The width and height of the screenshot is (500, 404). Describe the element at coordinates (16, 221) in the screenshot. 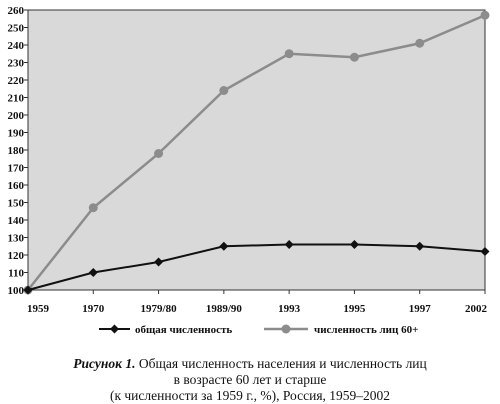

I see `y-tick-label: 140` at that location.